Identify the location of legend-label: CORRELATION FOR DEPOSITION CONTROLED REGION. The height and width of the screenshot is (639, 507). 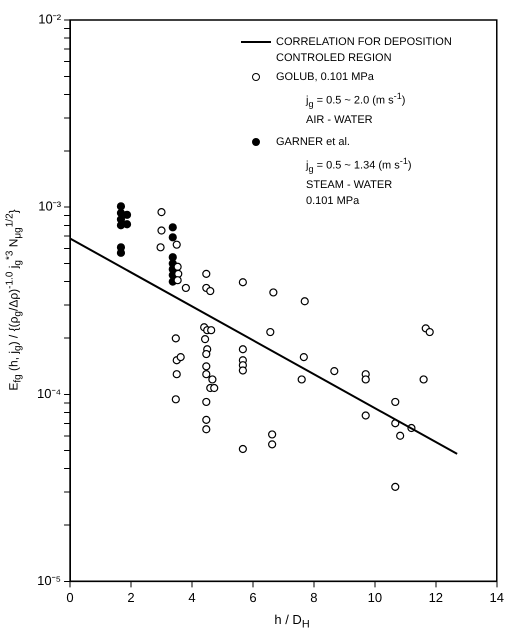
(364, 50).